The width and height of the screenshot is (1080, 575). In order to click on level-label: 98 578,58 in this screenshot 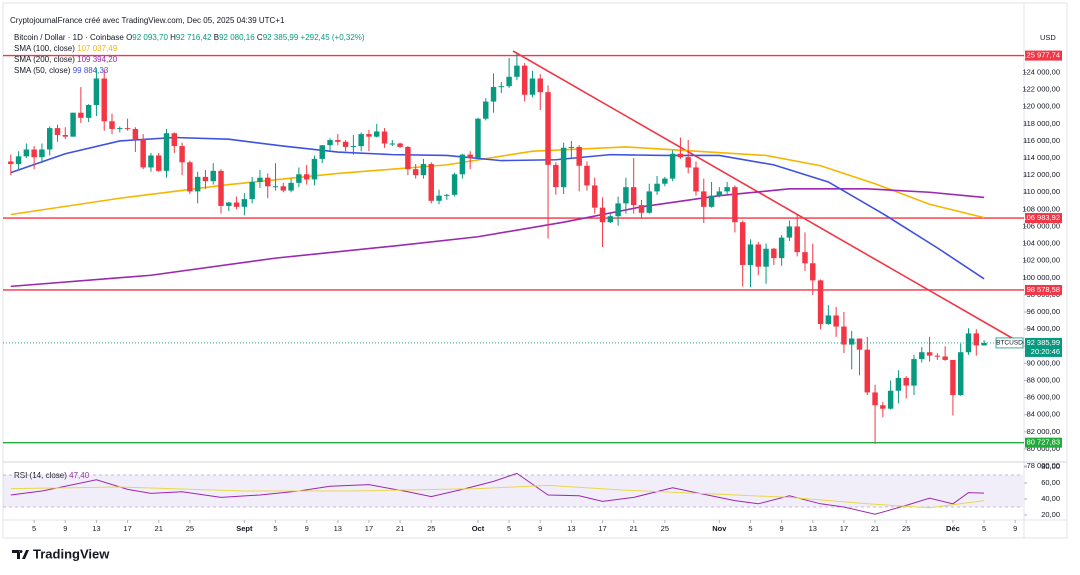, I will do `click(1043, 289)`.